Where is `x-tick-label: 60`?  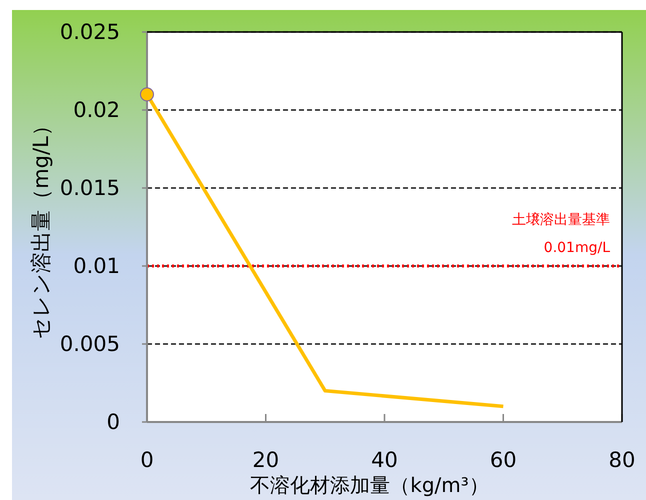 x-tick-label: 60 is located at coordinates (503, 460).